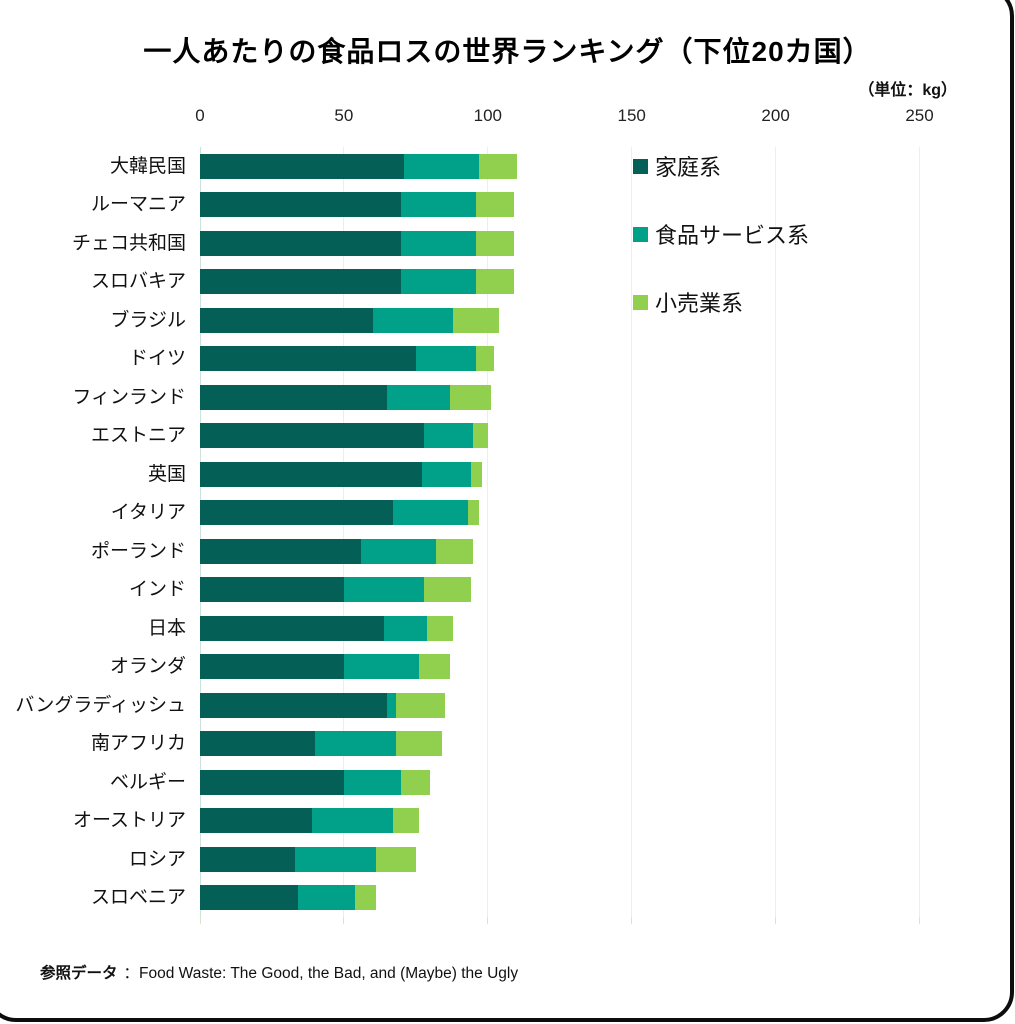  I want to click on country-label: フィンランド, so click(129, 397).